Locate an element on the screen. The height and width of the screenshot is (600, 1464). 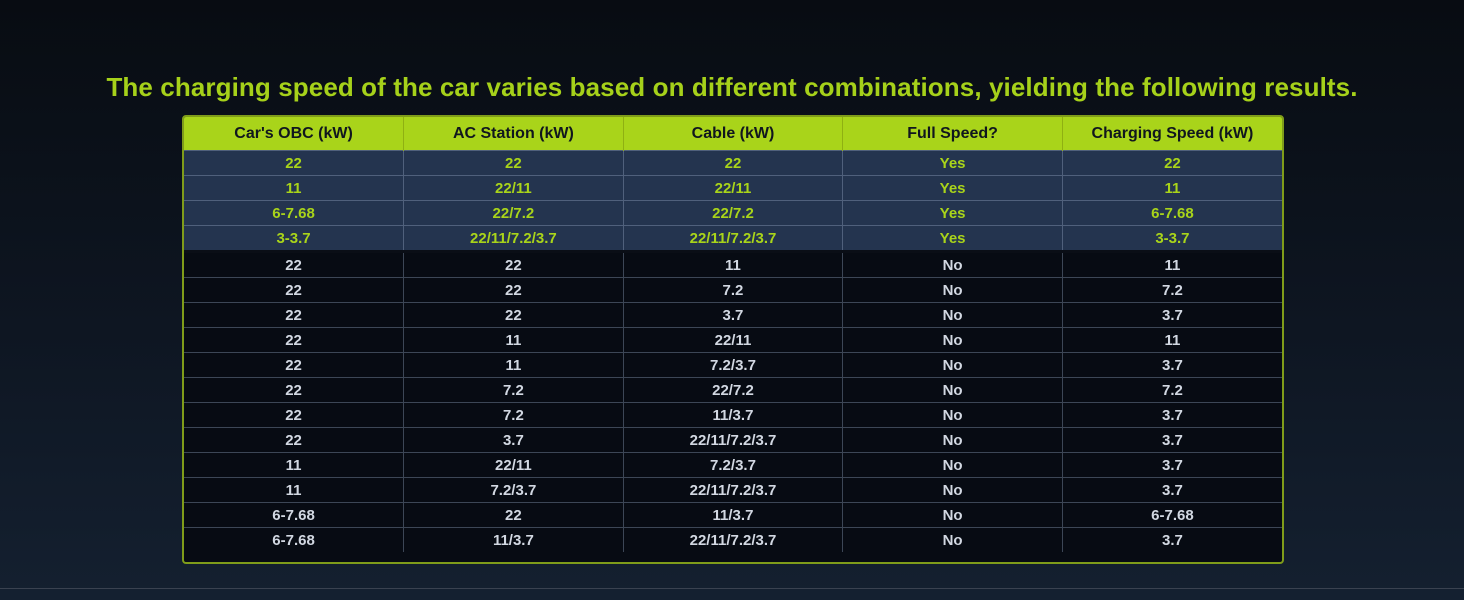
table-row: 22 22 11 No 11 is located at coordinates (733, 264).